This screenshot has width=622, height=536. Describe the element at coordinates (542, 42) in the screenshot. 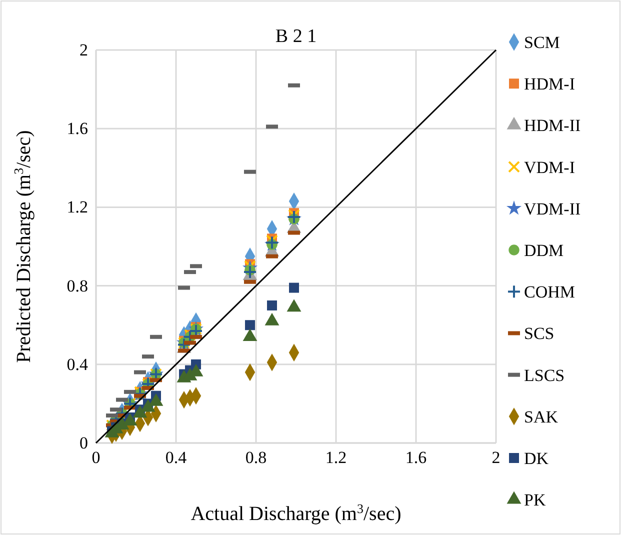

I see `legend-label: SCM` at that location.